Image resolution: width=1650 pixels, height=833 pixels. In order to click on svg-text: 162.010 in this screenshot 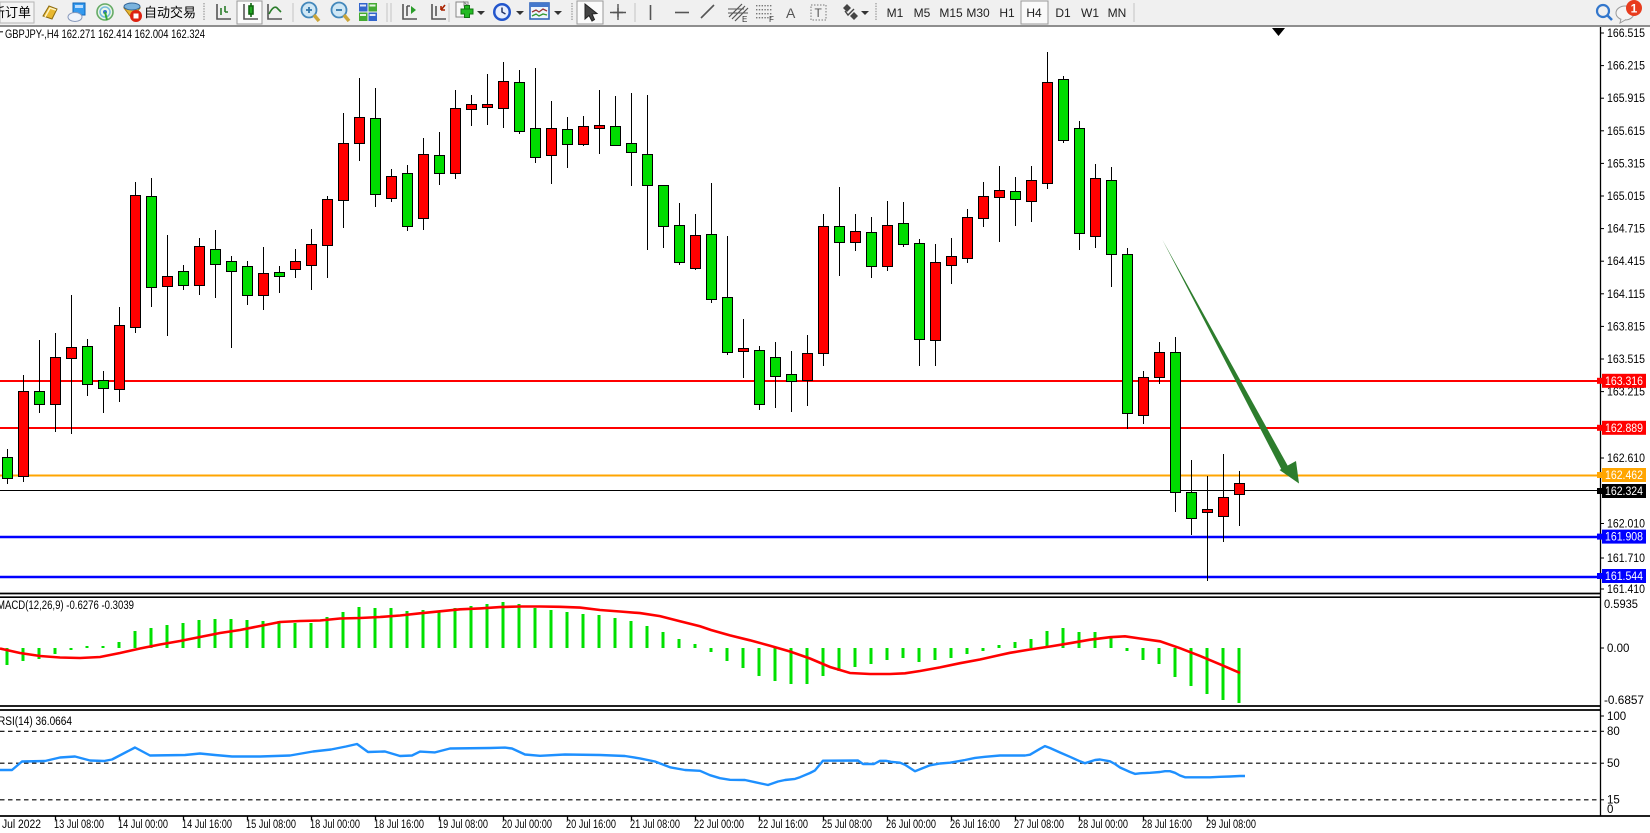, I will do `click(1626, 525)`.